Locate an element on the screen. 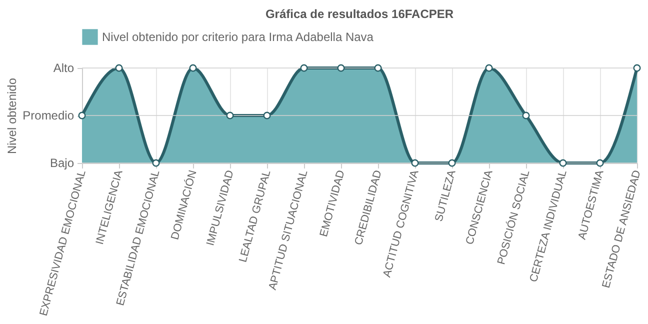 The width and height of the screenshot is (648, 324). ref-line-label: Alto is located at coordinates (63, 68).